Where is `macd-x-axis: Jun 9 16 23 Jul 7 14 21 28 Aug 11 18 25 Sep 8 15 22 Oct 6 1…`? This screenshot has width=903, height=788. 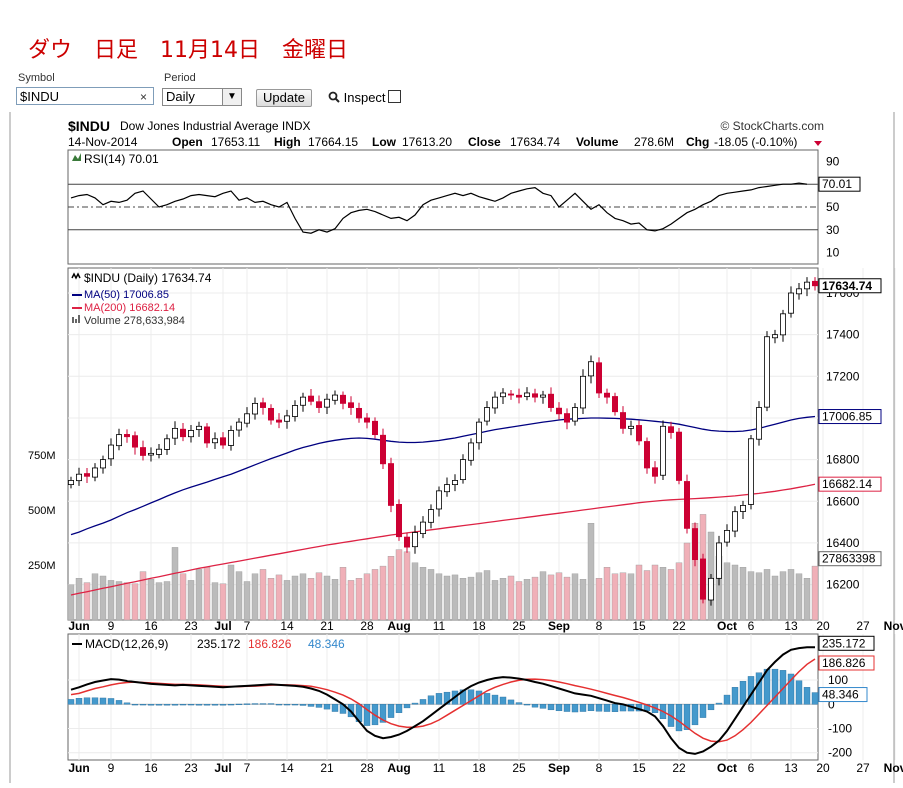
macd-x-axis: Jun 9 16 23 Jul 7 14 21 28 Aug 11 18 25 Sep 8 15 22 Oct 6 1… is located at coordinates (485, 768).